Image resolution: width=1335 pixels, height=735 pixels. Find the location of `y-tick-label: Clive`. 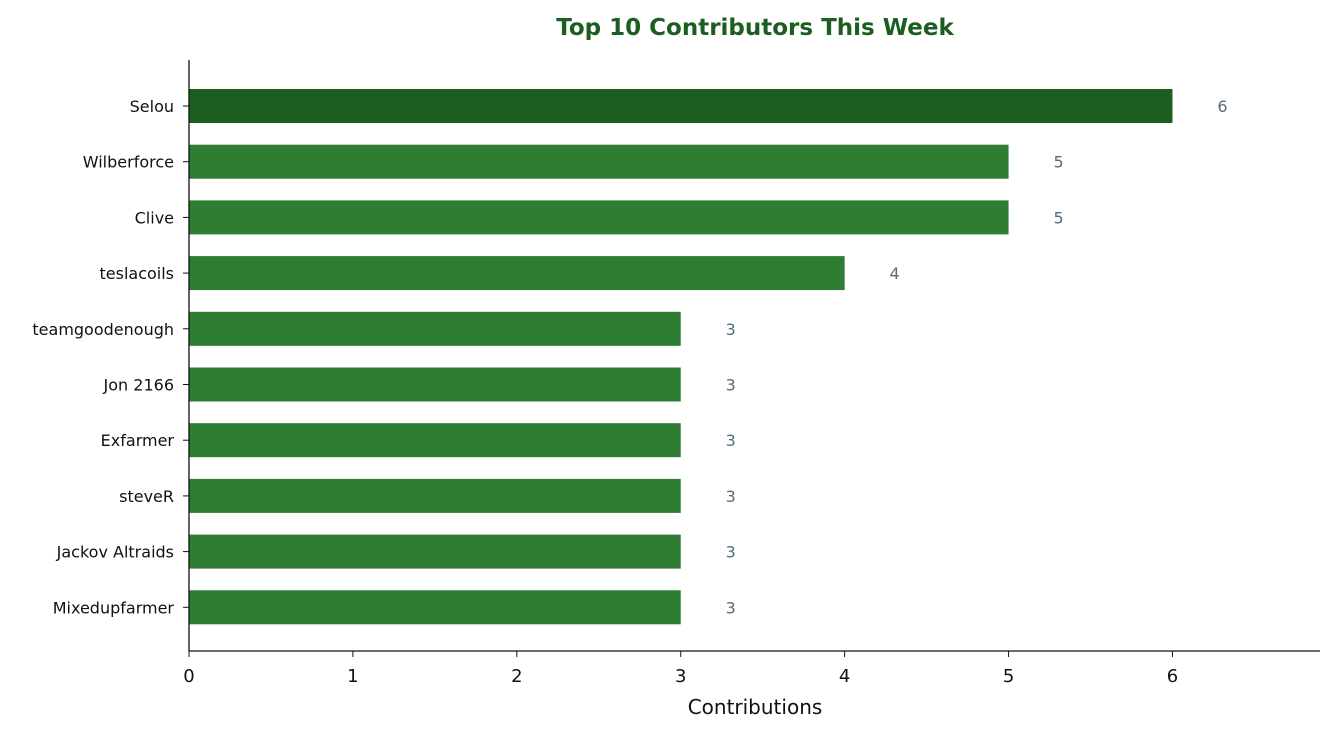

y-tick-label: Clive is located at coordinates (154, 217).